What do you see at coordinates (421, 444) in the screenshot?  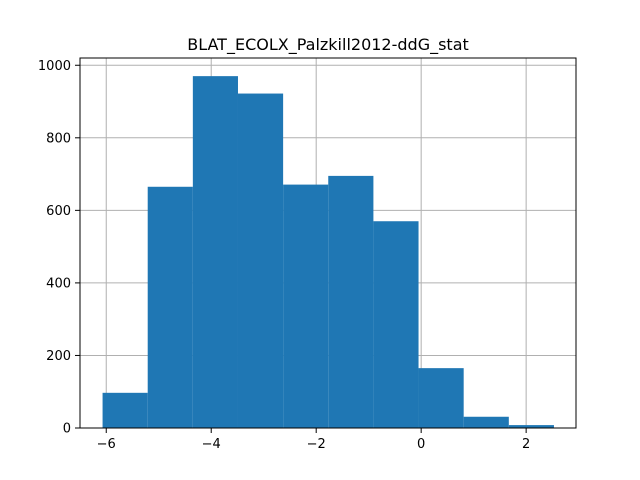 I see `x-tick-label: 0` at bounding box center [421, 444].